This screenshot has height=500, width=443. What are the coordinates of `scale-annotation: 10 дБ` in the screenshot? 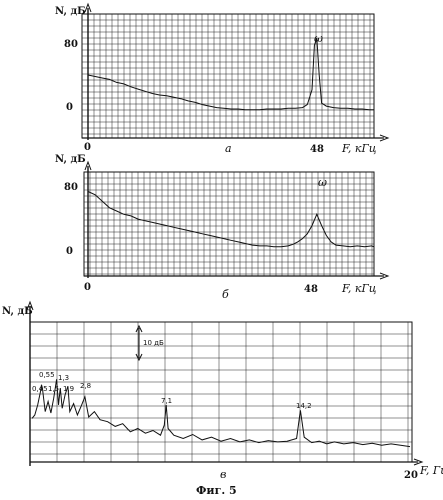 It's located at (153, 343).